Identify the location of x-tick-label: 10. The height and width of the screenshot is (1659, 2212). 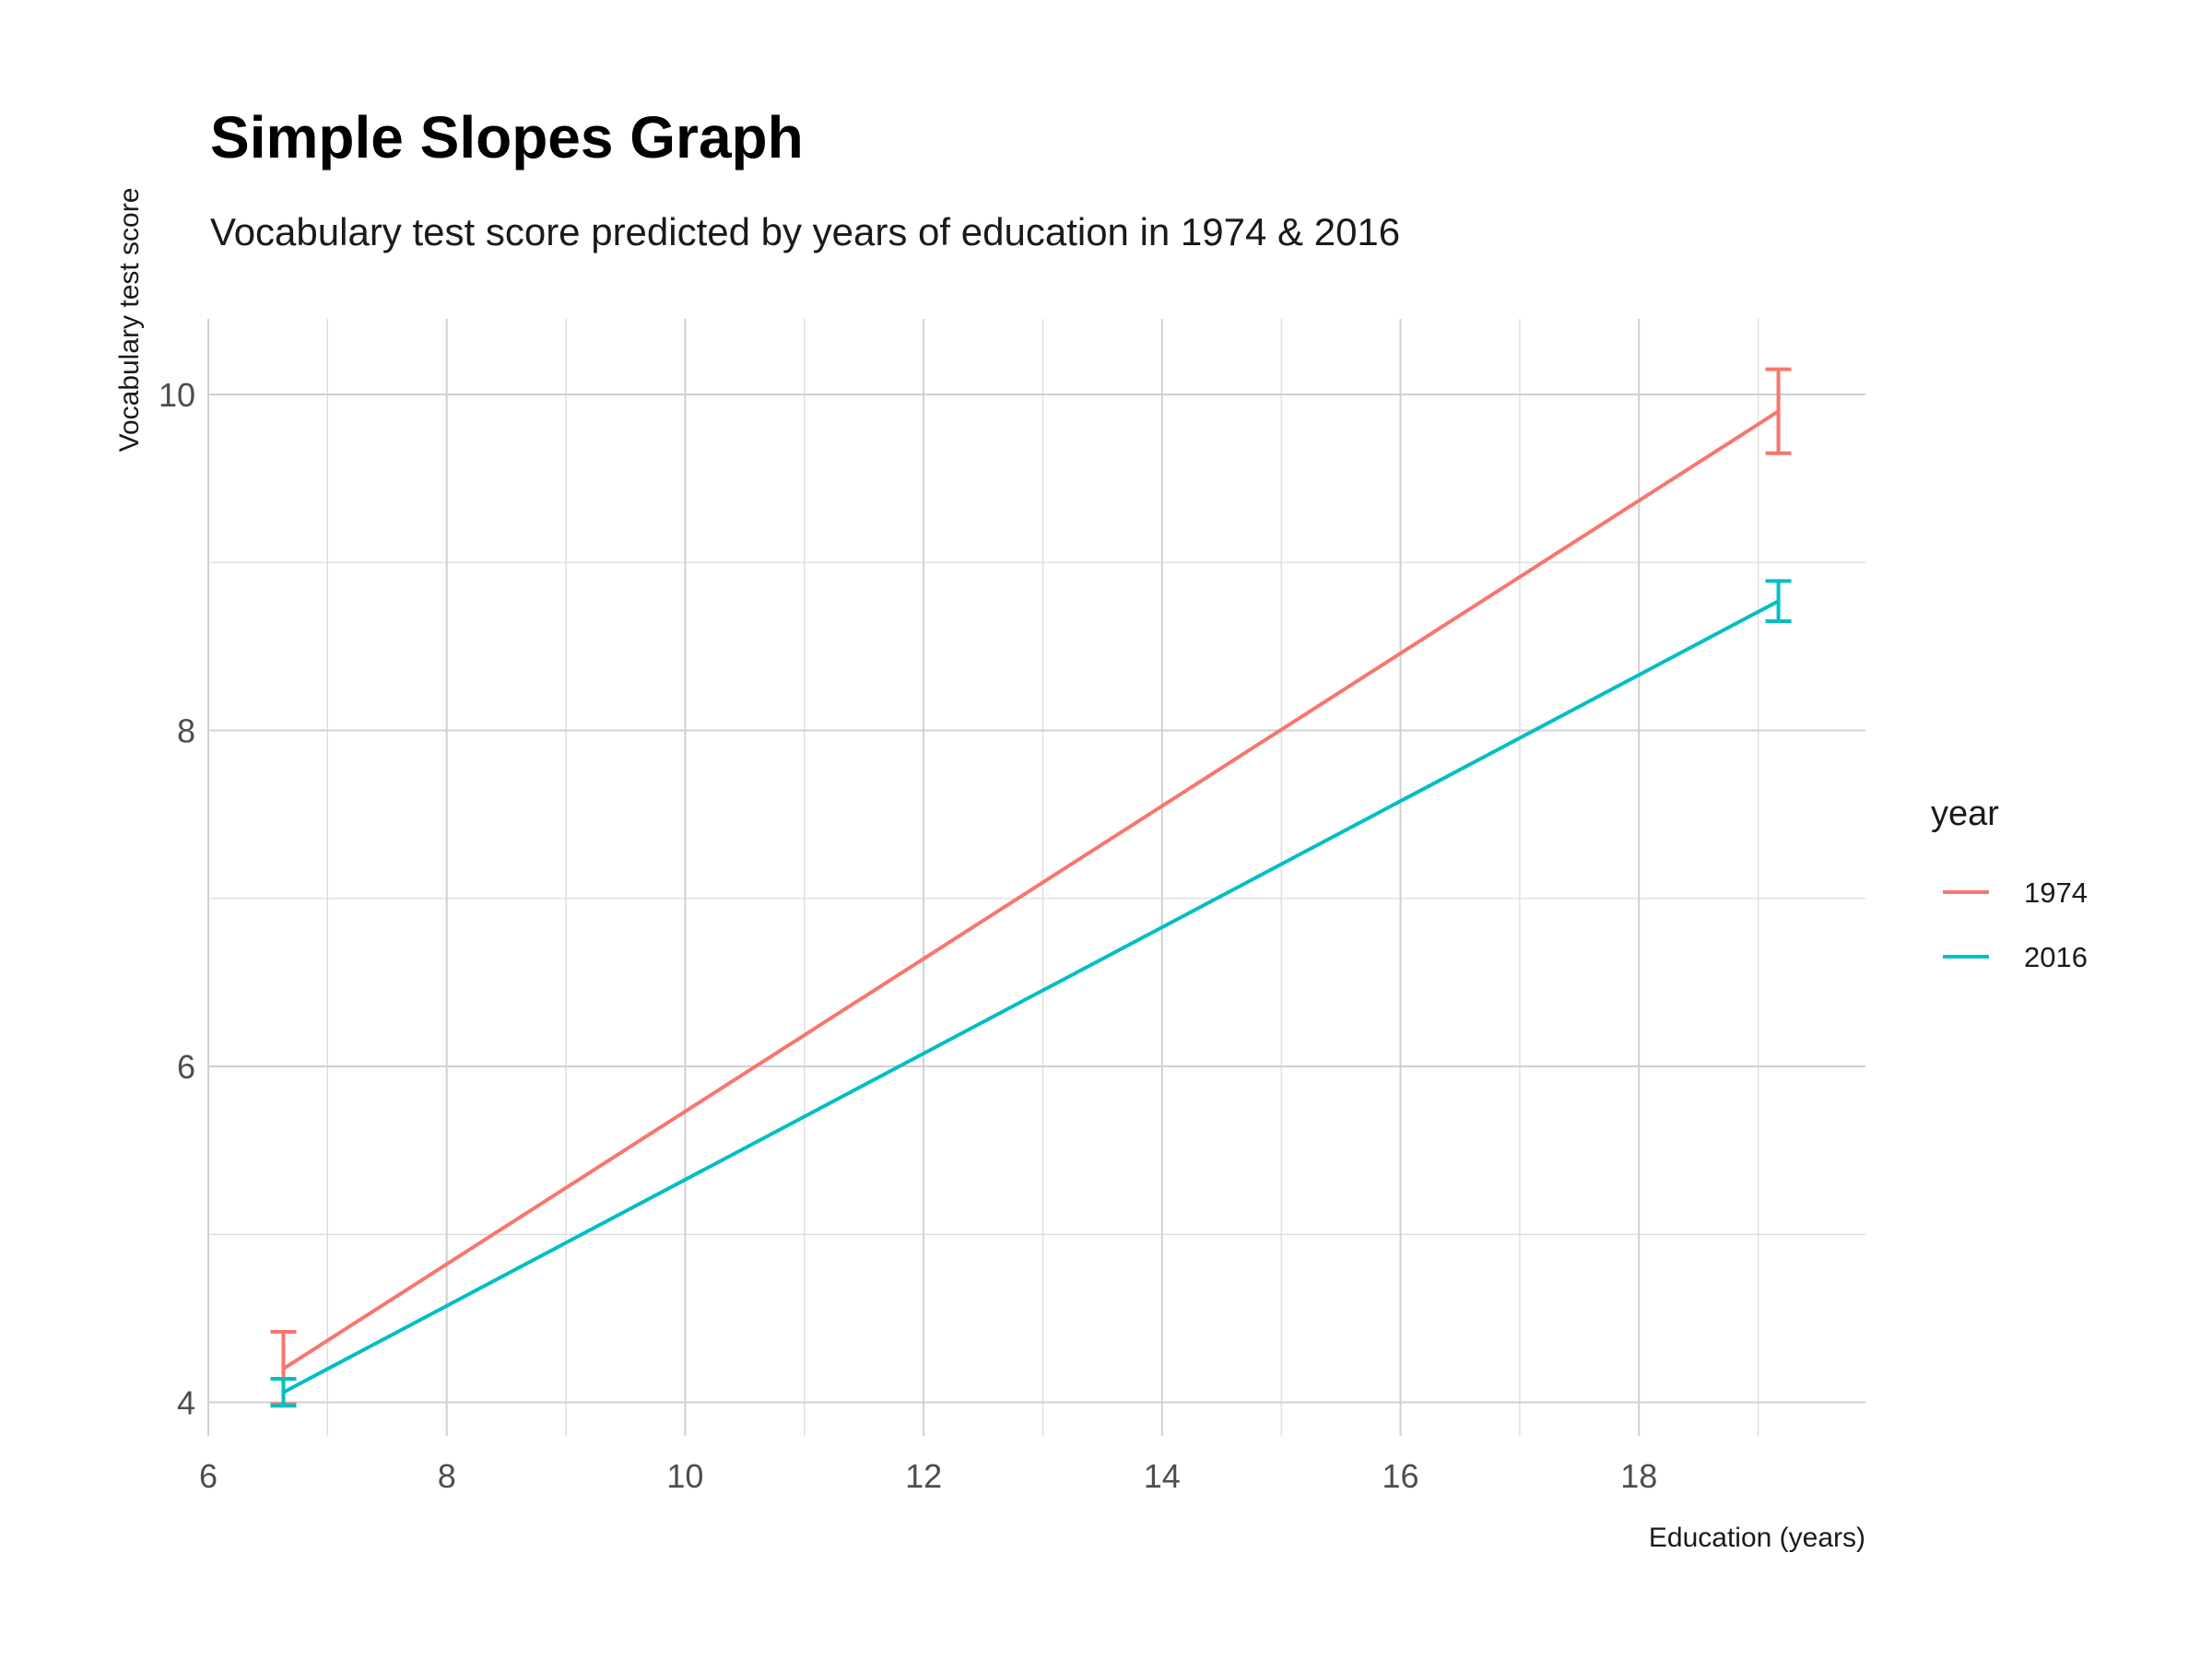
(684, 1476).